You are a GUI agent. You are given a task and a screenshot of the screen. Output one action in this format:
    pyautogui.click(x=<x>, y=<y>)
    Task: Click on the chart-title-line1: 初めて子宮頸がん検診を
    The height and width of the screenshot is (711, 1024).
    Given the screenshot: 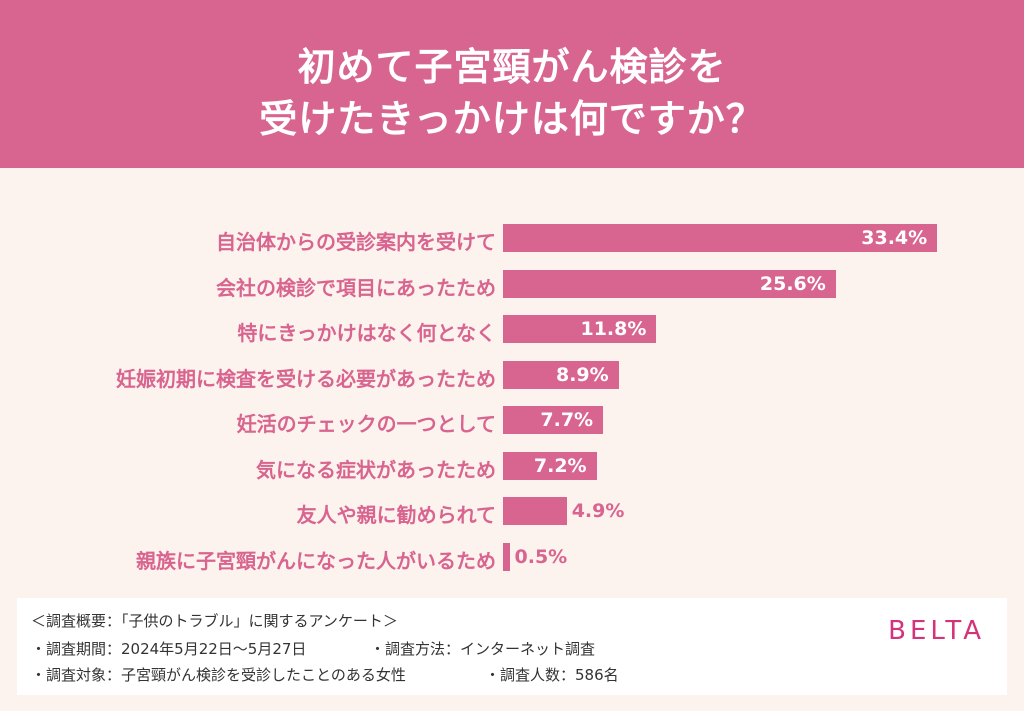 What is the action you would take?
    pyautogui.click(x=512, y=67)
    